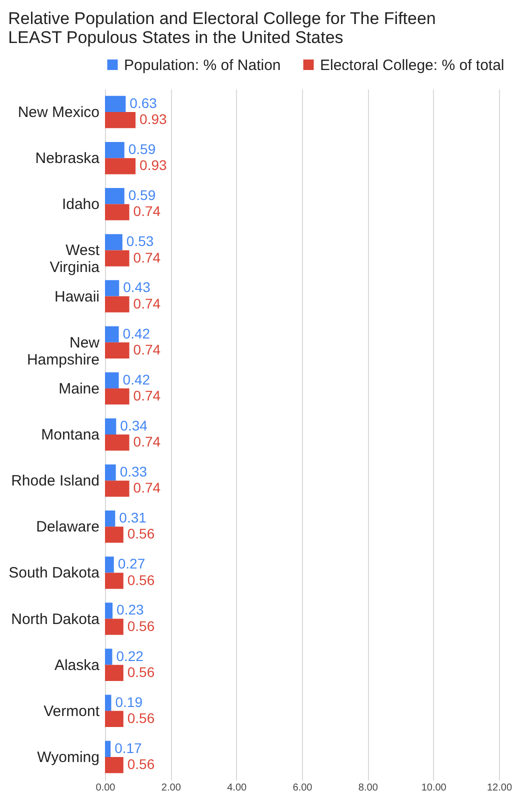  I want to click on y-tick-label: West Virginia, so click(75, 259).